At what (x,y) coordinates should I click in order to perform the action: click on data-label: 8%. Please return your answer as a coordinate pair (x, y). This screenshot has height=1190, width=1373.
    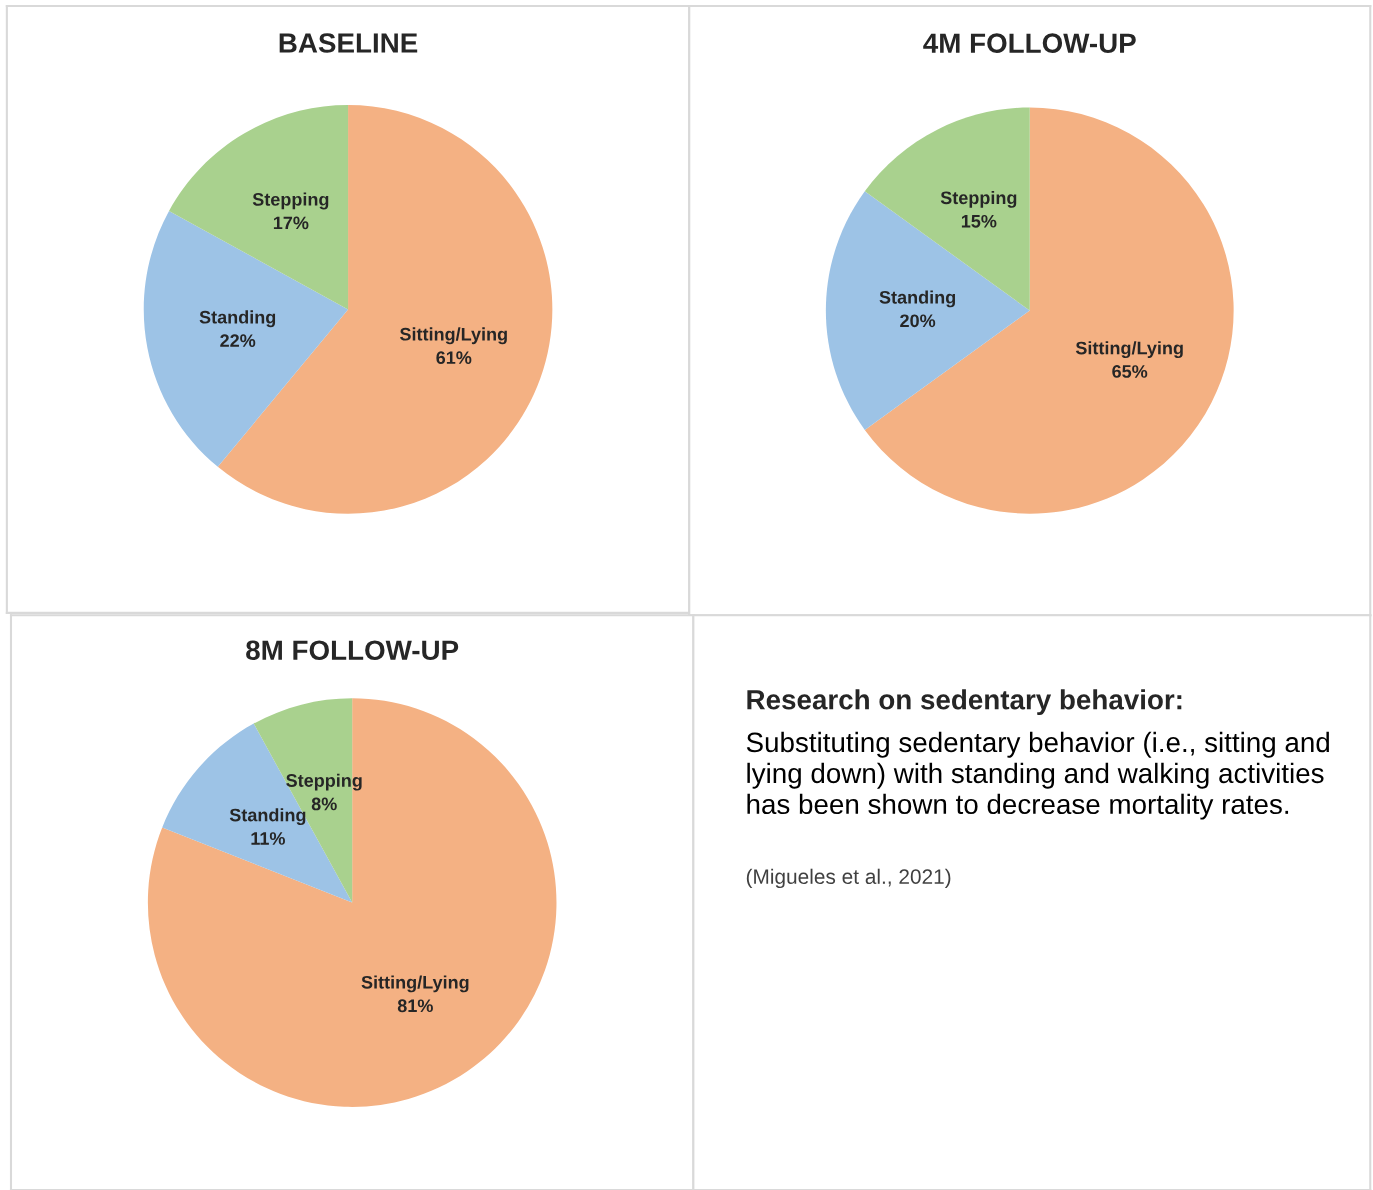
    Looking at the image, I should click on (324, 804).